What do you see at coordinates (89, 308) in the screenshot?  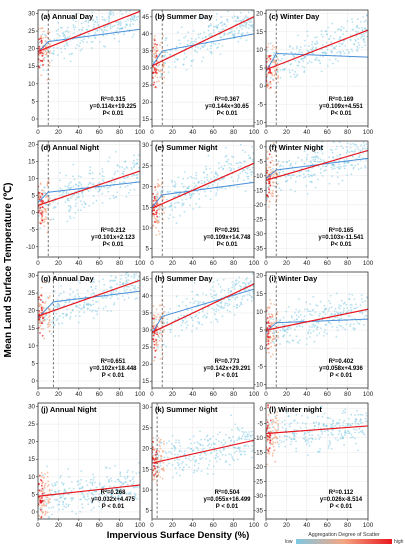 I see `scatter-points` at bounding box center [89, 308].